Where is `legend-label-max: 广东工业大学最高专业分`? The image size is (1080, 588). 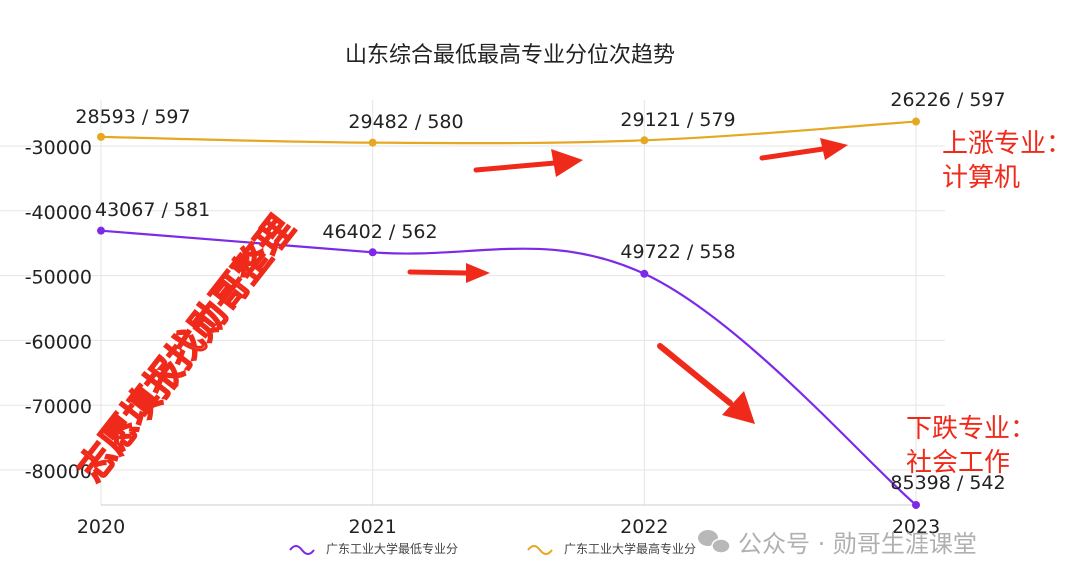 legend-label-max: 广东工业大学最高专业分 is located at coordinates (630, 548).